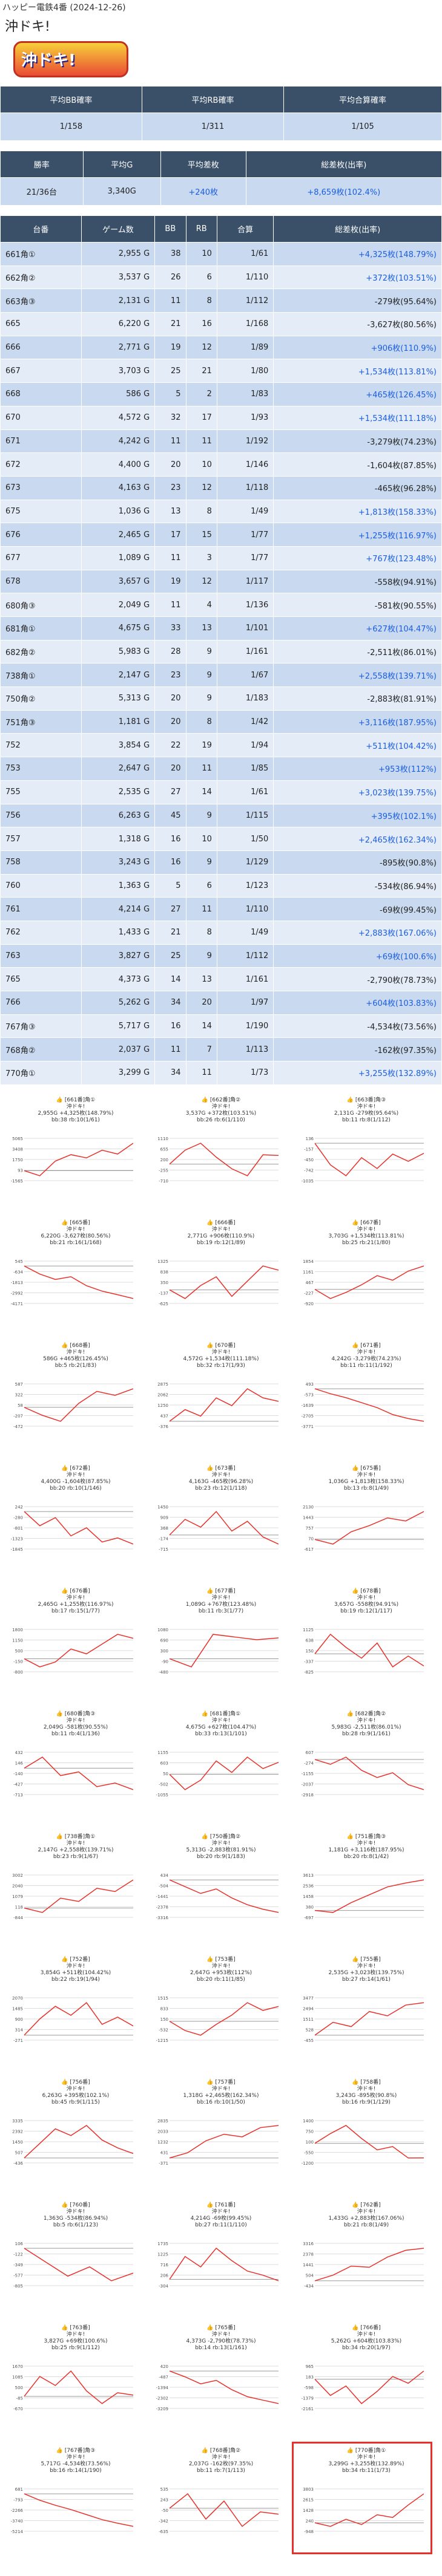 Image resolution: width=442 pixels, height=2576 pixels. Describe the element at coordinates (245, 394) in the screenshot. I see `table-cell: 1/83` at that location.